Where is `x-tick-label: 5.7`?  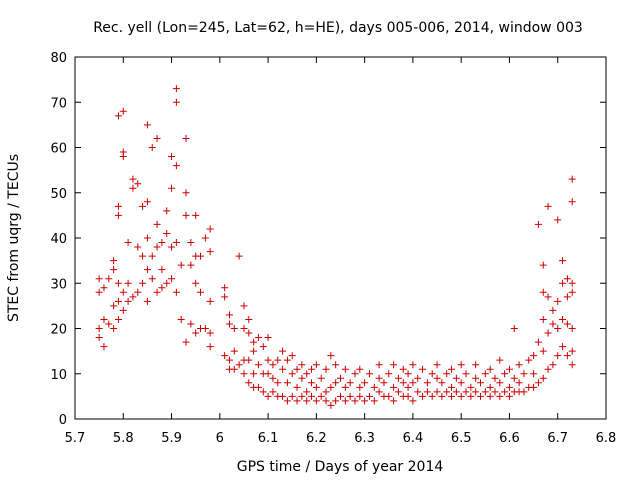
x-tick-label: 5.7 is located at coordinates (75, 438).